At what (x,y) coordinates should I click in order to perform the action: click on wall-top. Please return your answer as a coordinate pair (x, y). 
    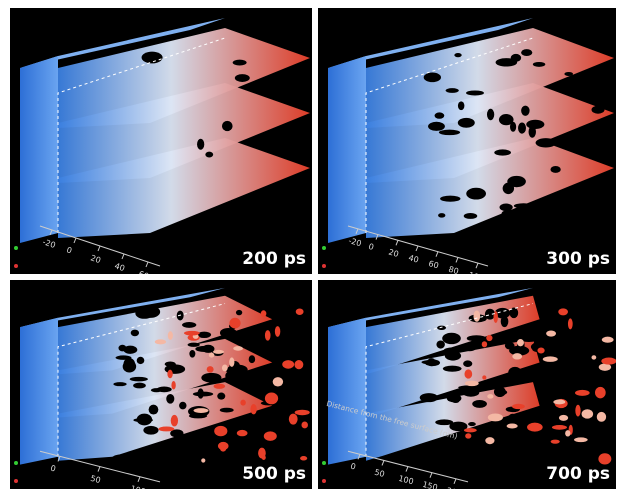
    Looking at the image, I should click on (122, 43).